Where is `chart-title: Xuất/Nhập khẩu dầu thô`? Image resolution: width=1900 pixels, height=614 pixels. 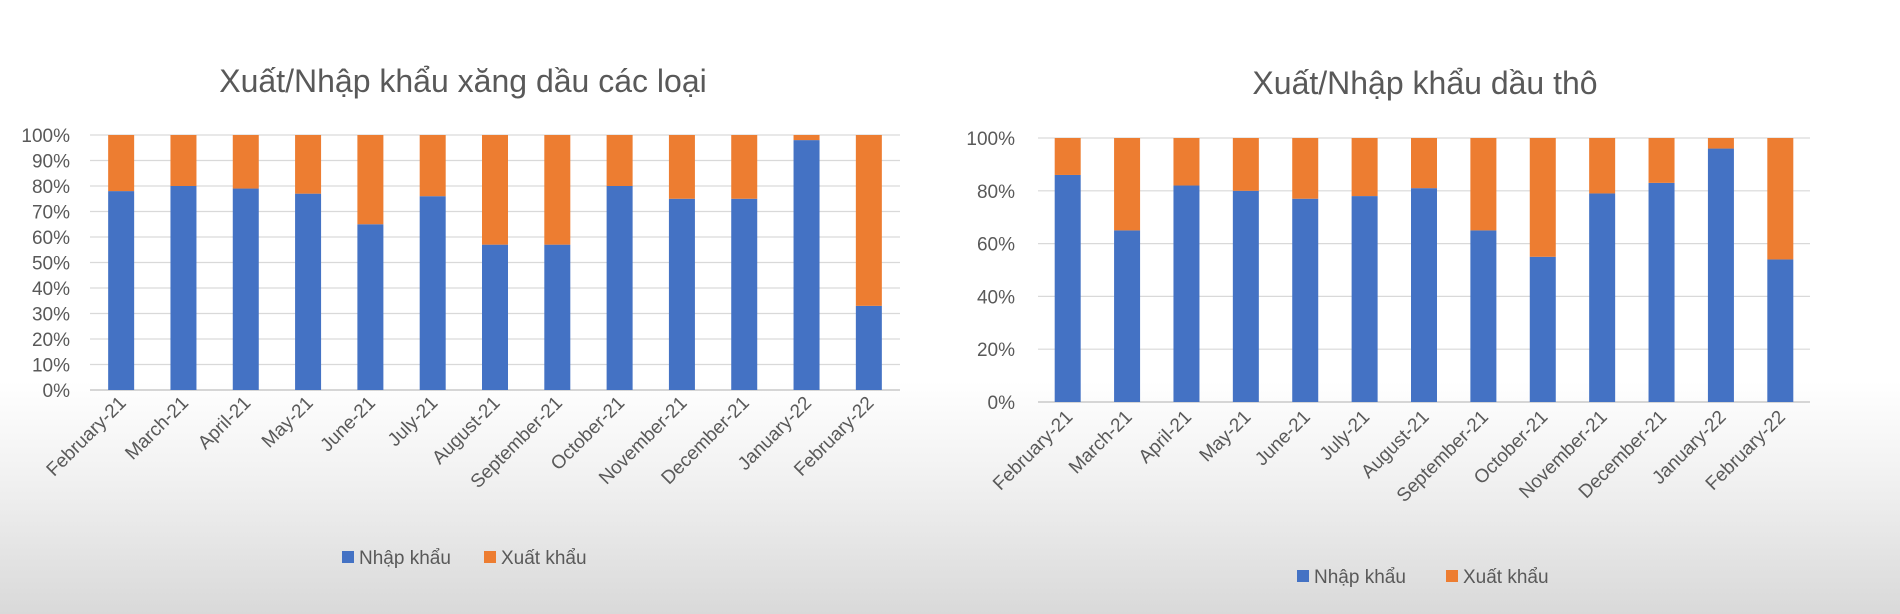
chart-title: Xuất/Nhập khẩu dầu thô is located at coordinates (1424, 83).